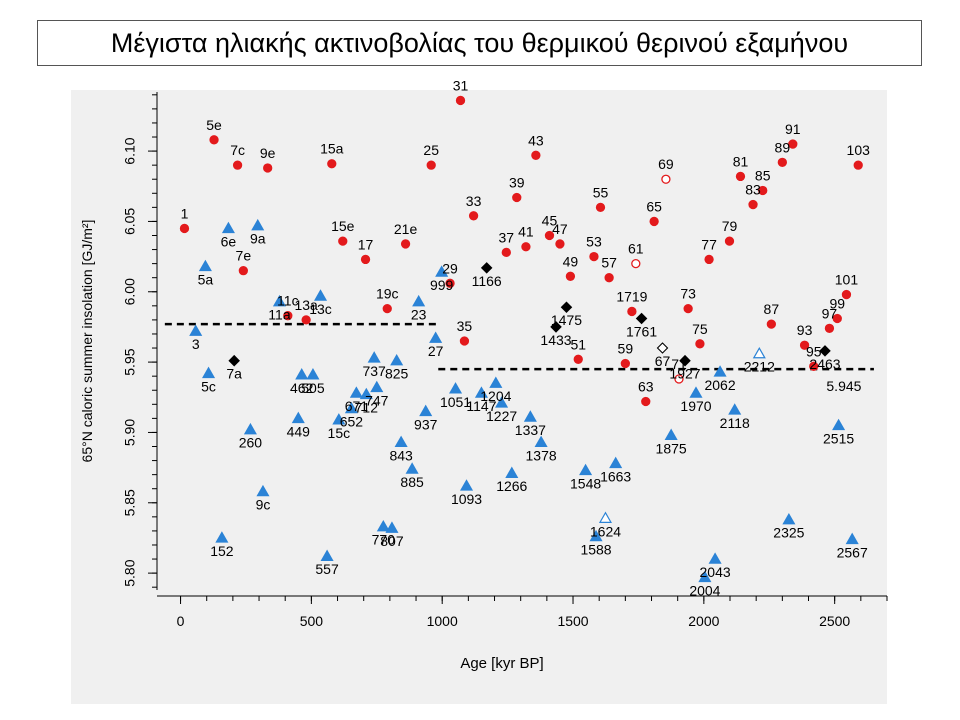 This screenshot has width=960, height=720. Describe the element at coordinates (237, 165) in the screenshot. I see `data-point-7c` at that location.